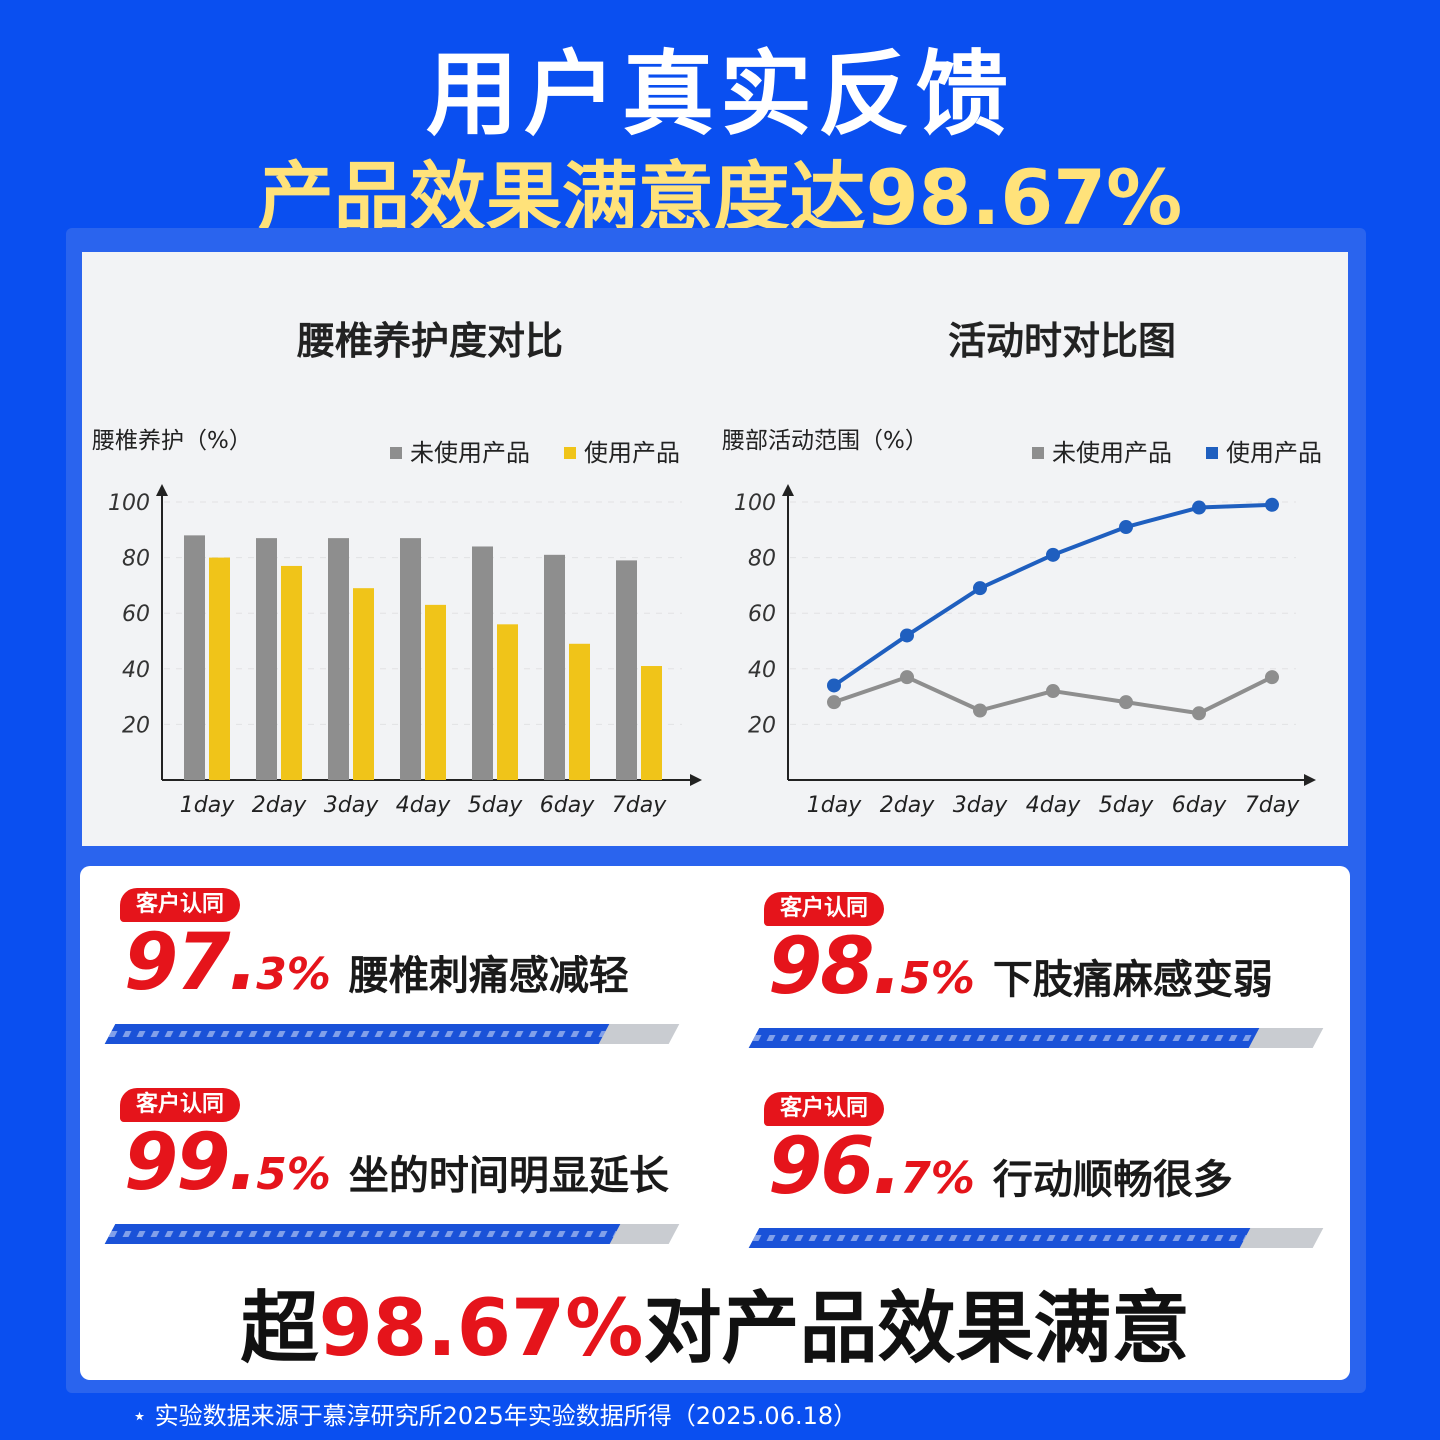 This screenshot has width=1440, height=1440. Describe the element at coordinates (481, 1329) in the screenshot. I see `summary-highlight: 98.67%` at that location.